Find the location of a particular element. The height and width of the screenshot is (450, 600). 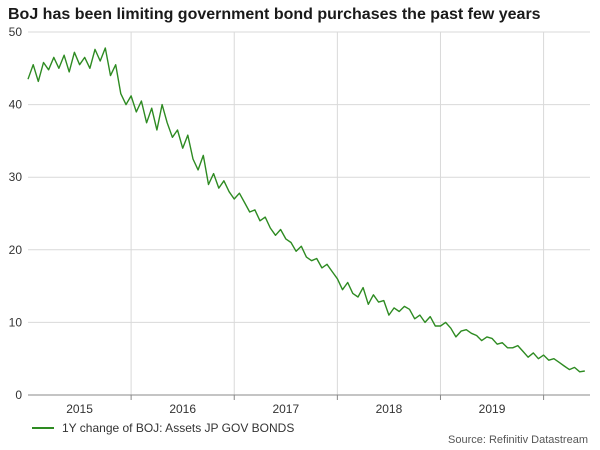

x-tick-labels: 2015 2016 2017 2018 2019 is located at coordinates (285, 409).